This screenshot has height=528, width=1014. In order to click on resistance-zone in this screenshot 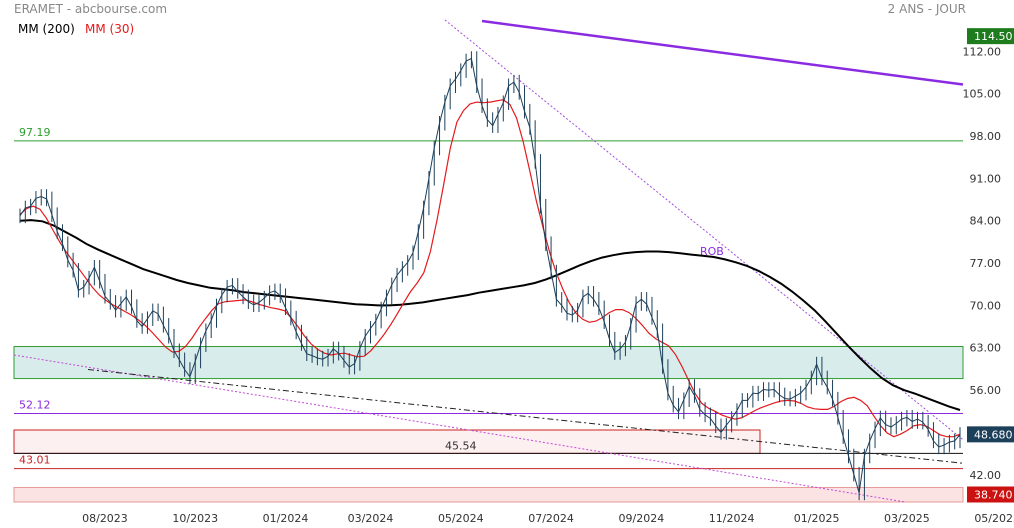, I will do `click(387, 441)`.